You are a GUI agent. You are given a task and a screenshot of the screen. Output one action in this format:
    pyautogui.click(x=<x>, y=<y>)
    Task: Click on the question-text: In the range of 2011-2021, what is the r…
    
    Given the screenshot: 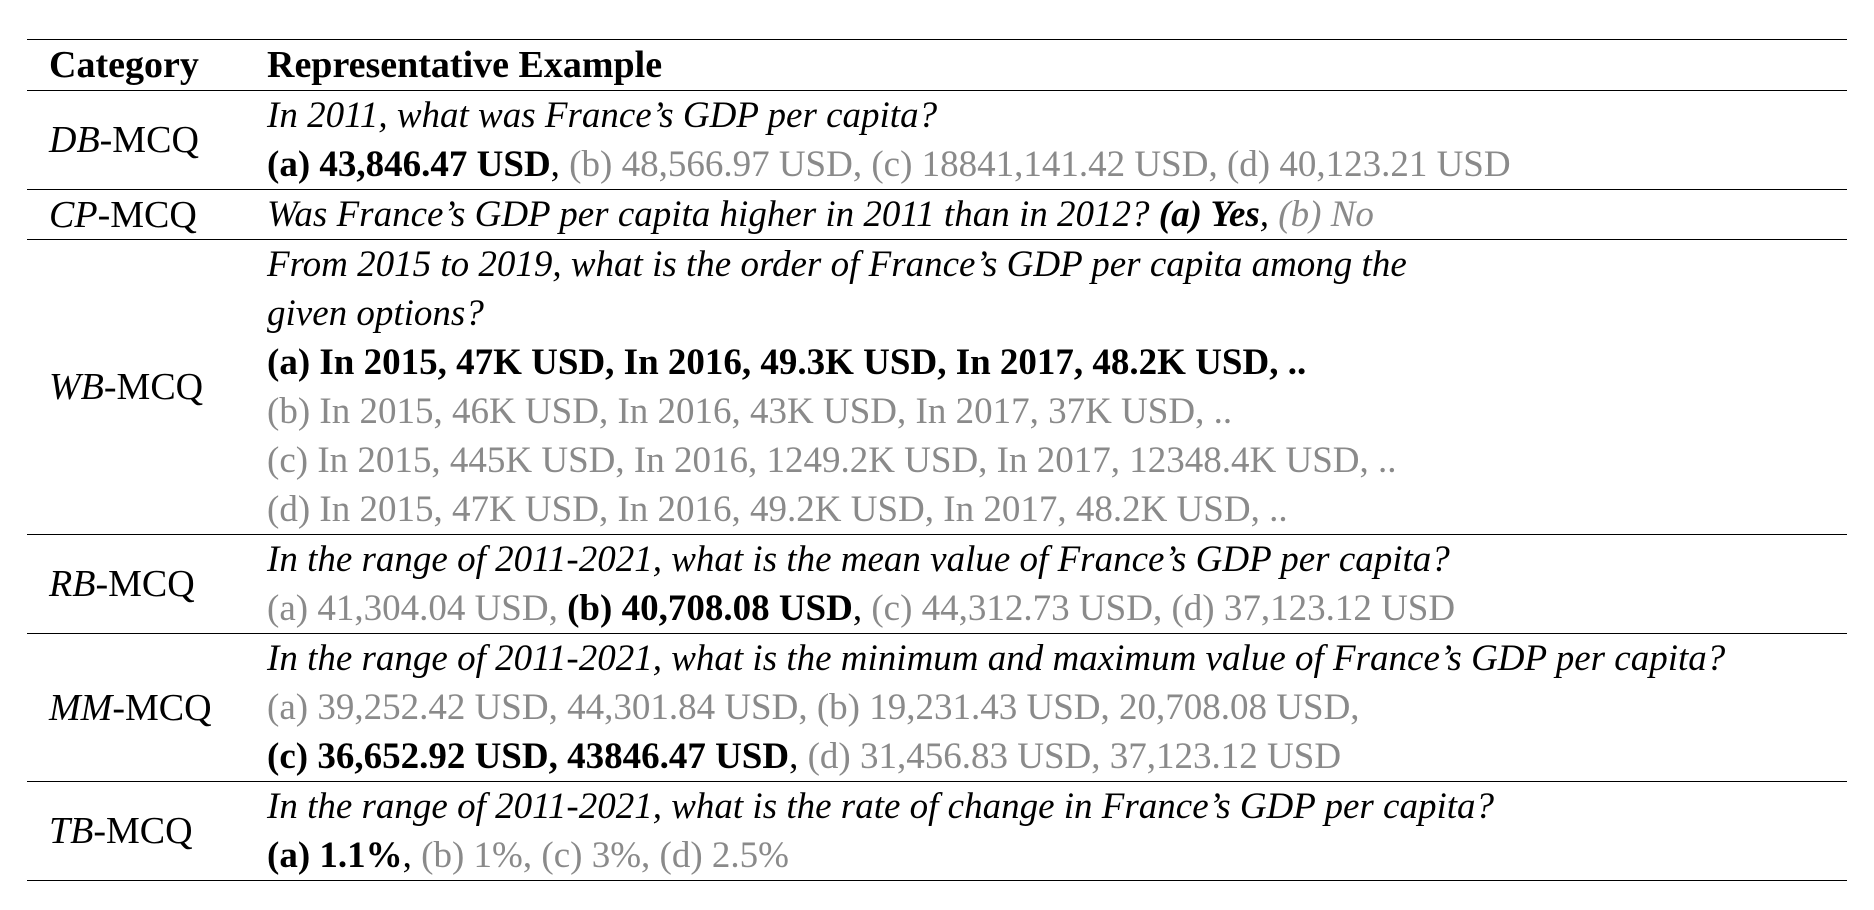 What is the action you would take?
    pyautogui.click(x=881, y=806)
    